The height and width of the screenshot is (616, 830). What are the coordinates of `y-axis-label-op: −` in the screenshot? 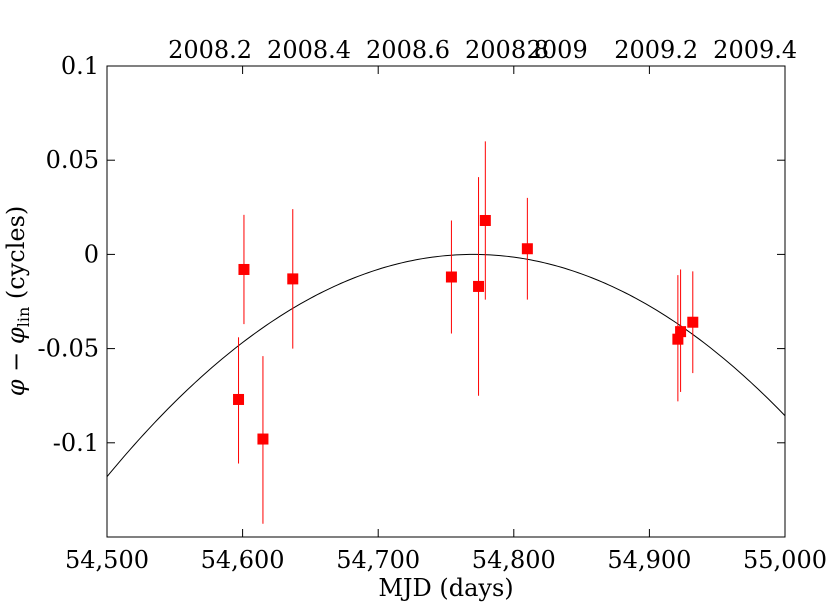 It's located at (16, 361).